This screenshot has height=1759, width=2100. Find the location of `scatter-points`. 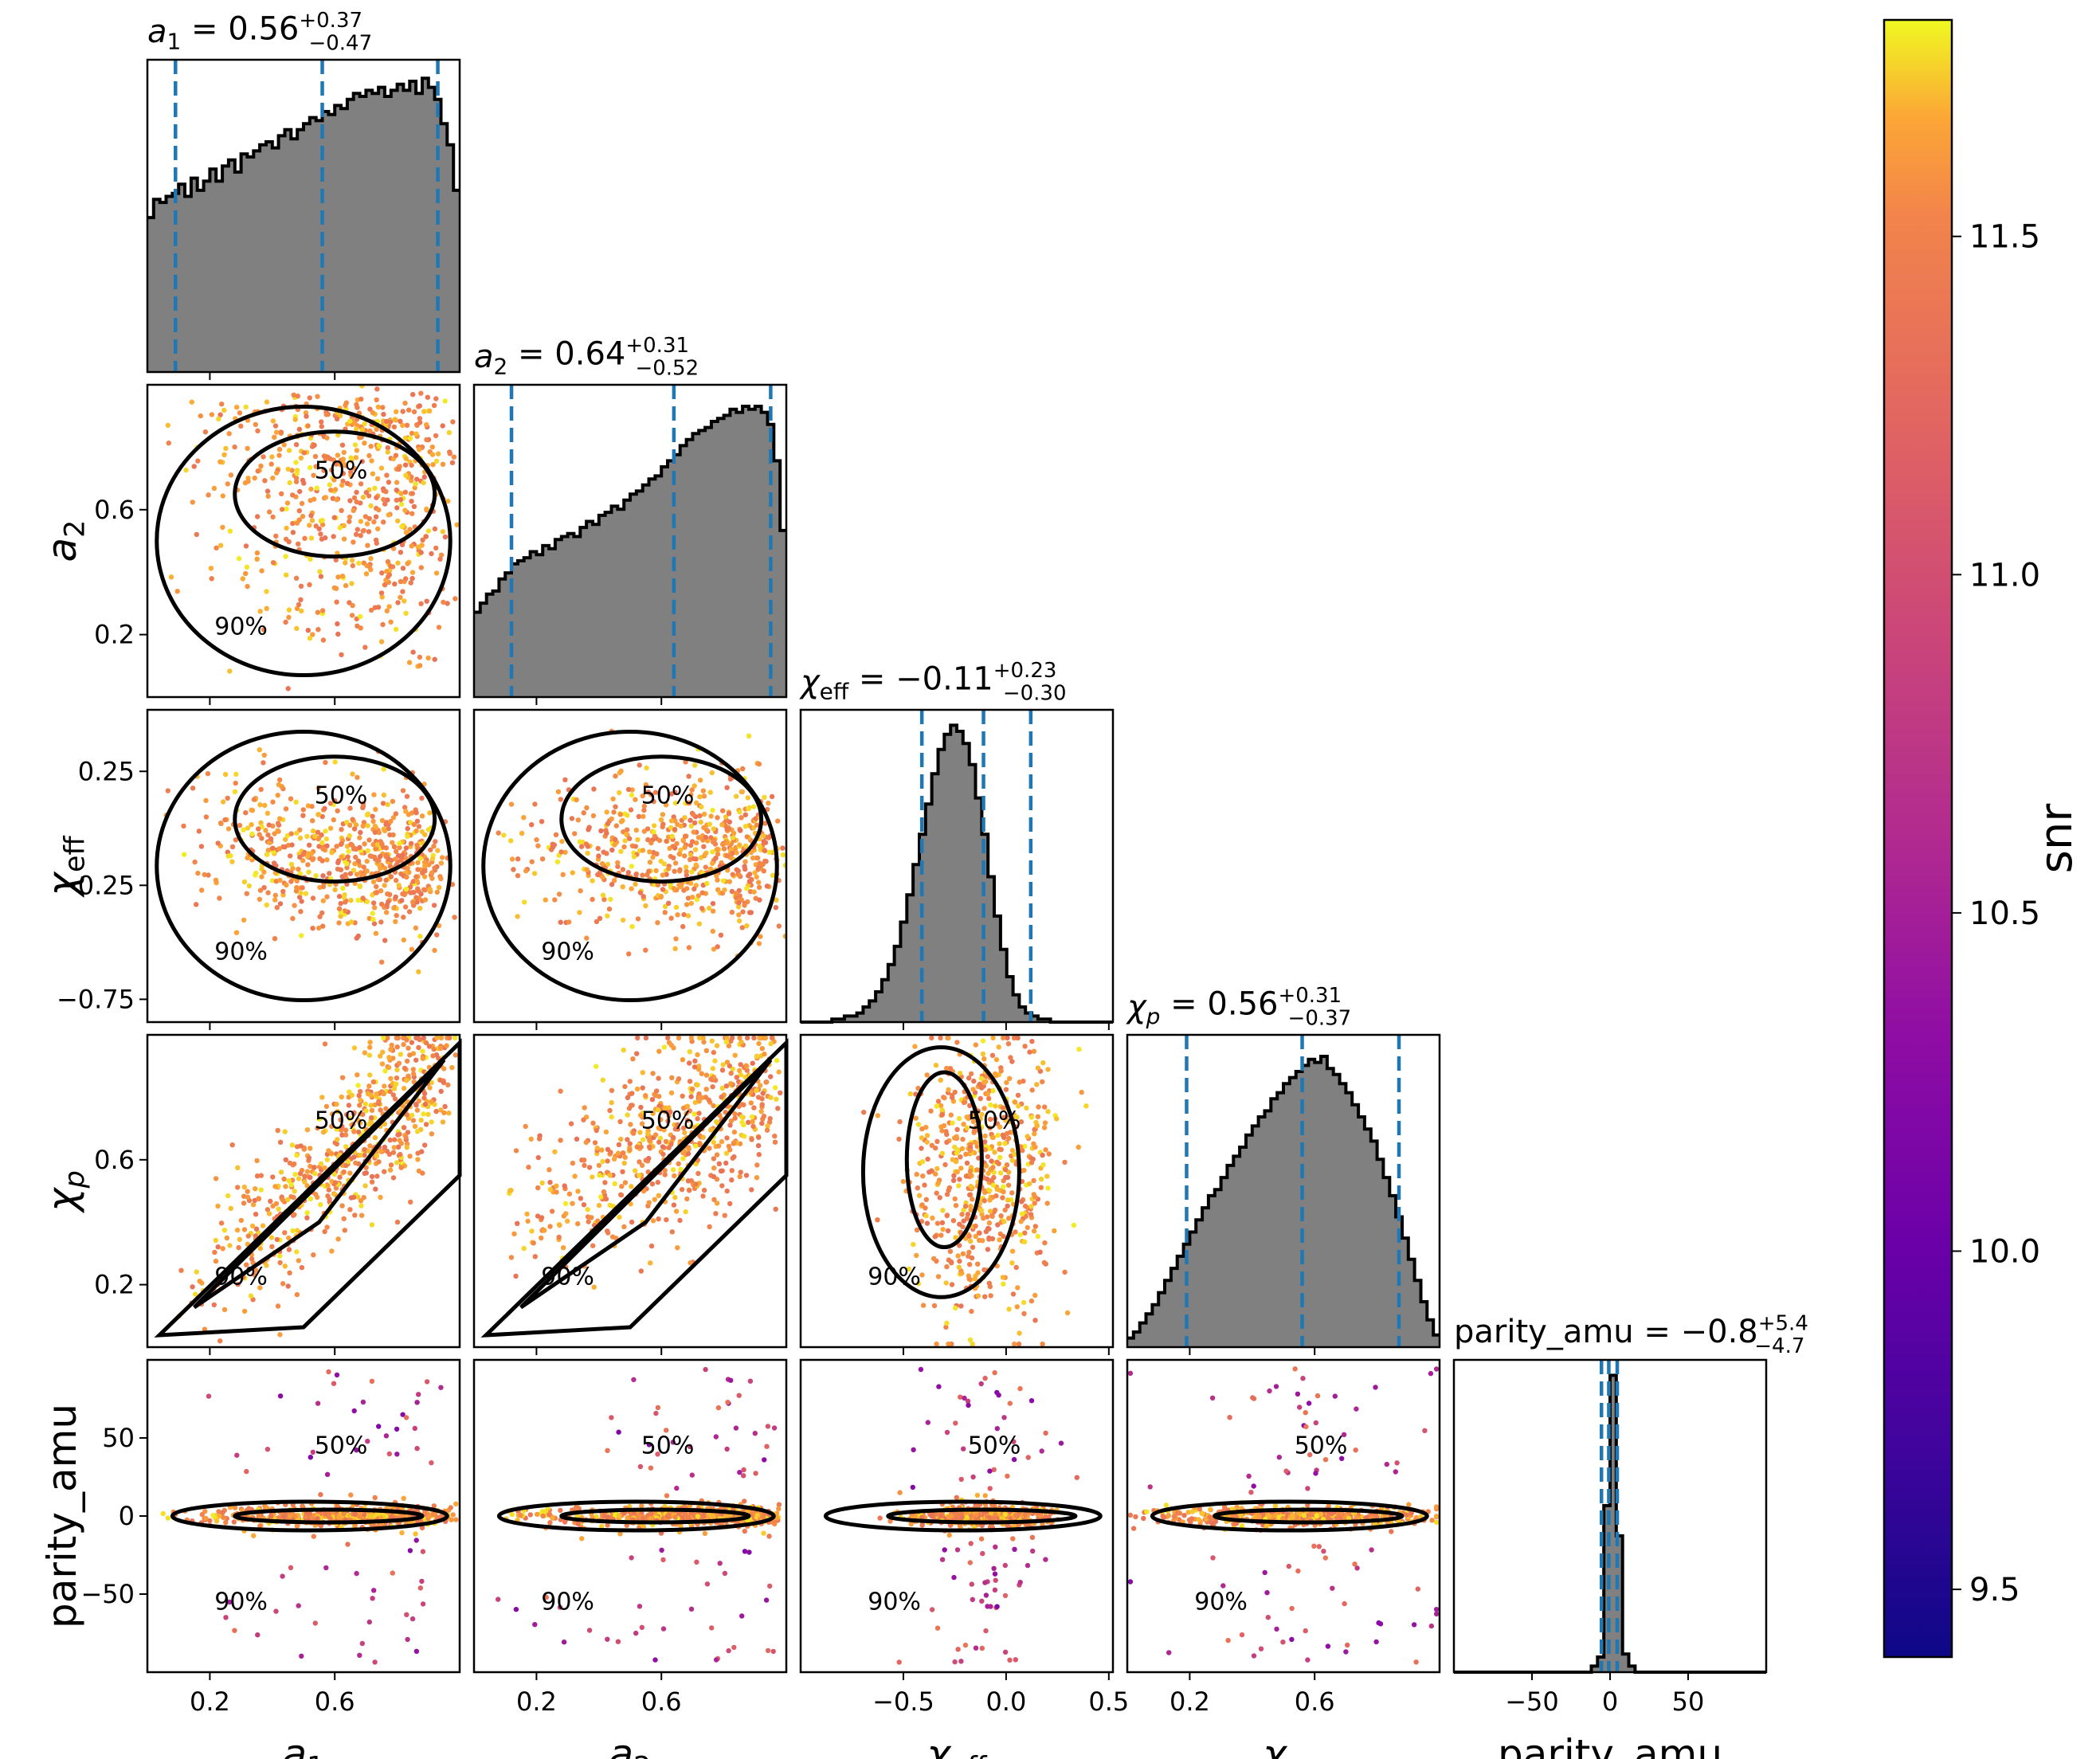

scatter-points is located at coordinates (317, 1189).